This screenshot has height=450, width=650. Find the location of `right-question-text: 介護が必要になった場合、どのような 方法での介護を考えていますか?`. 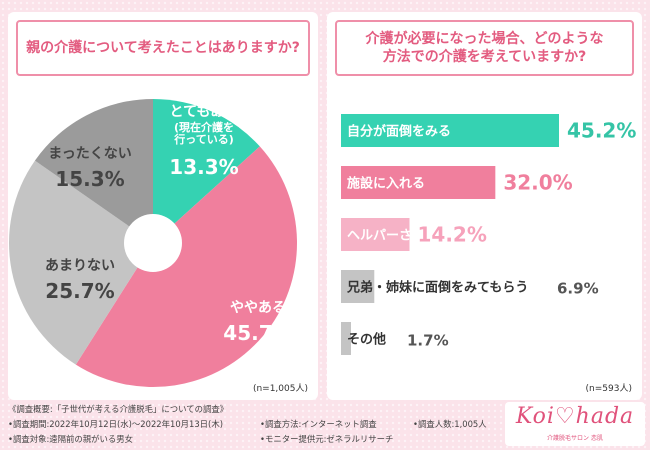

right-question-text: 介護が必要になった場合、どのような 方法での介護を考えていますか? is located at coordinates (484, 47).